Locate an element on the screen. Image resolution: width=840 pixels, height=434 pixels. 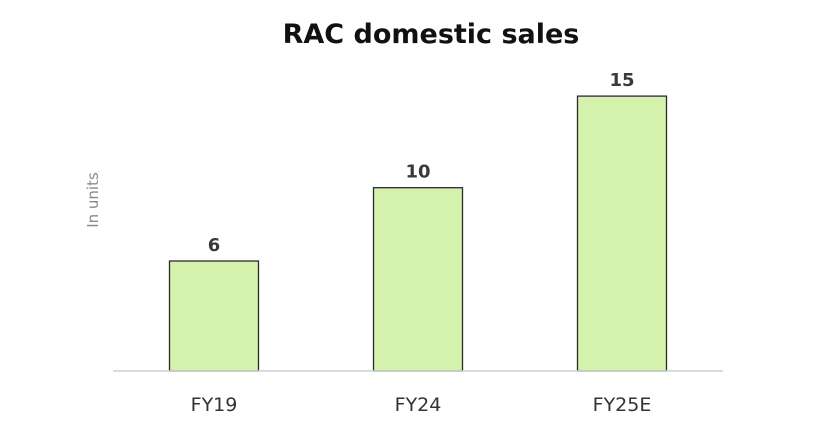
x-tick-label-fy25e: FY25E is located at coordinates (622, 405).